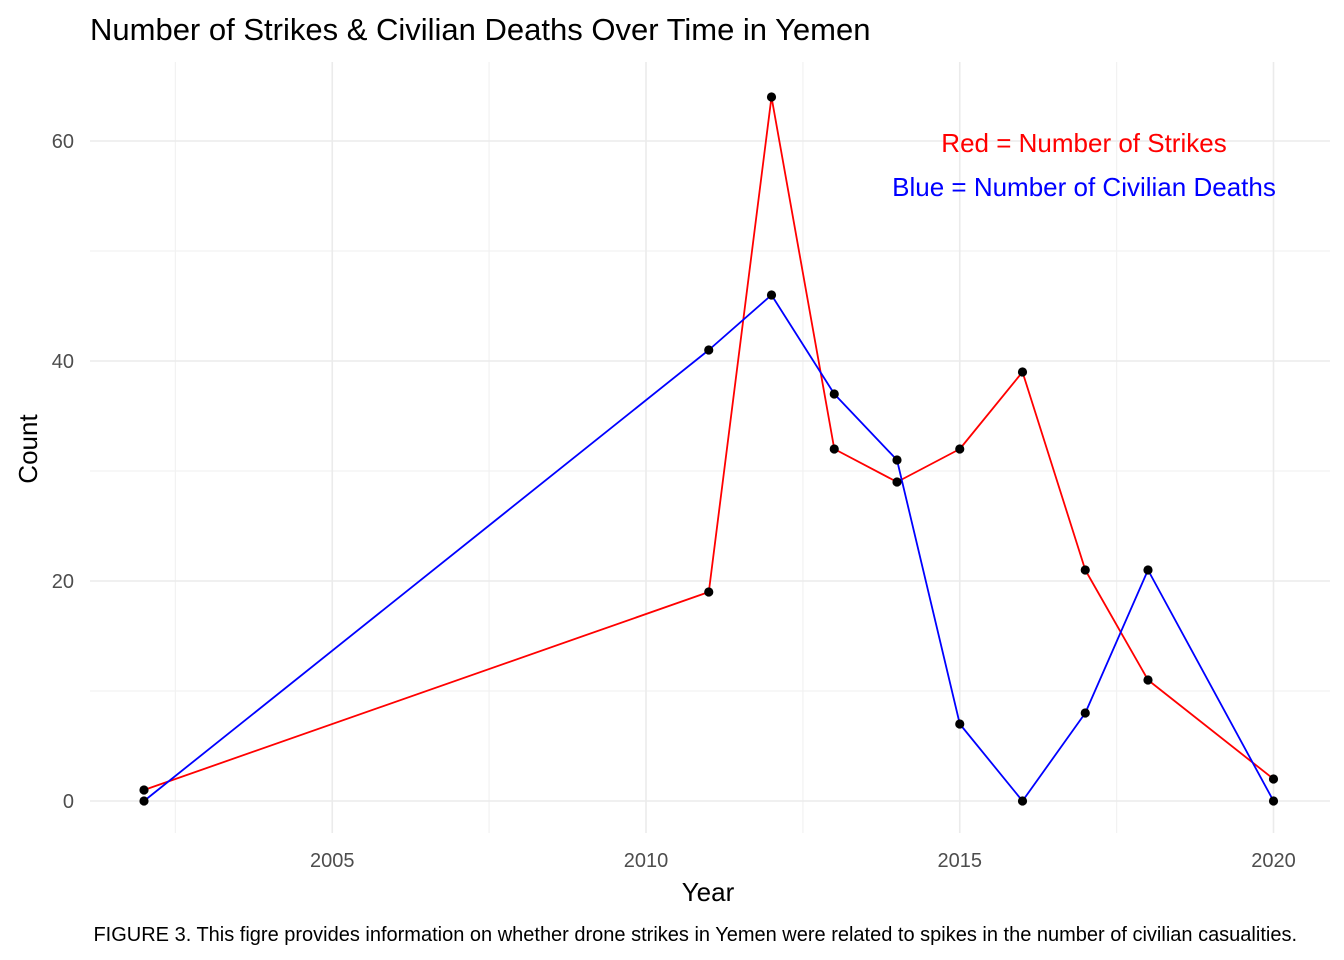 The width and height of the screenshot is (1344, 960). Describe the element at coordinates (1083, 143) in the screenshot. I see `annotation-strikes: Red = Number of Strikes` at that location.